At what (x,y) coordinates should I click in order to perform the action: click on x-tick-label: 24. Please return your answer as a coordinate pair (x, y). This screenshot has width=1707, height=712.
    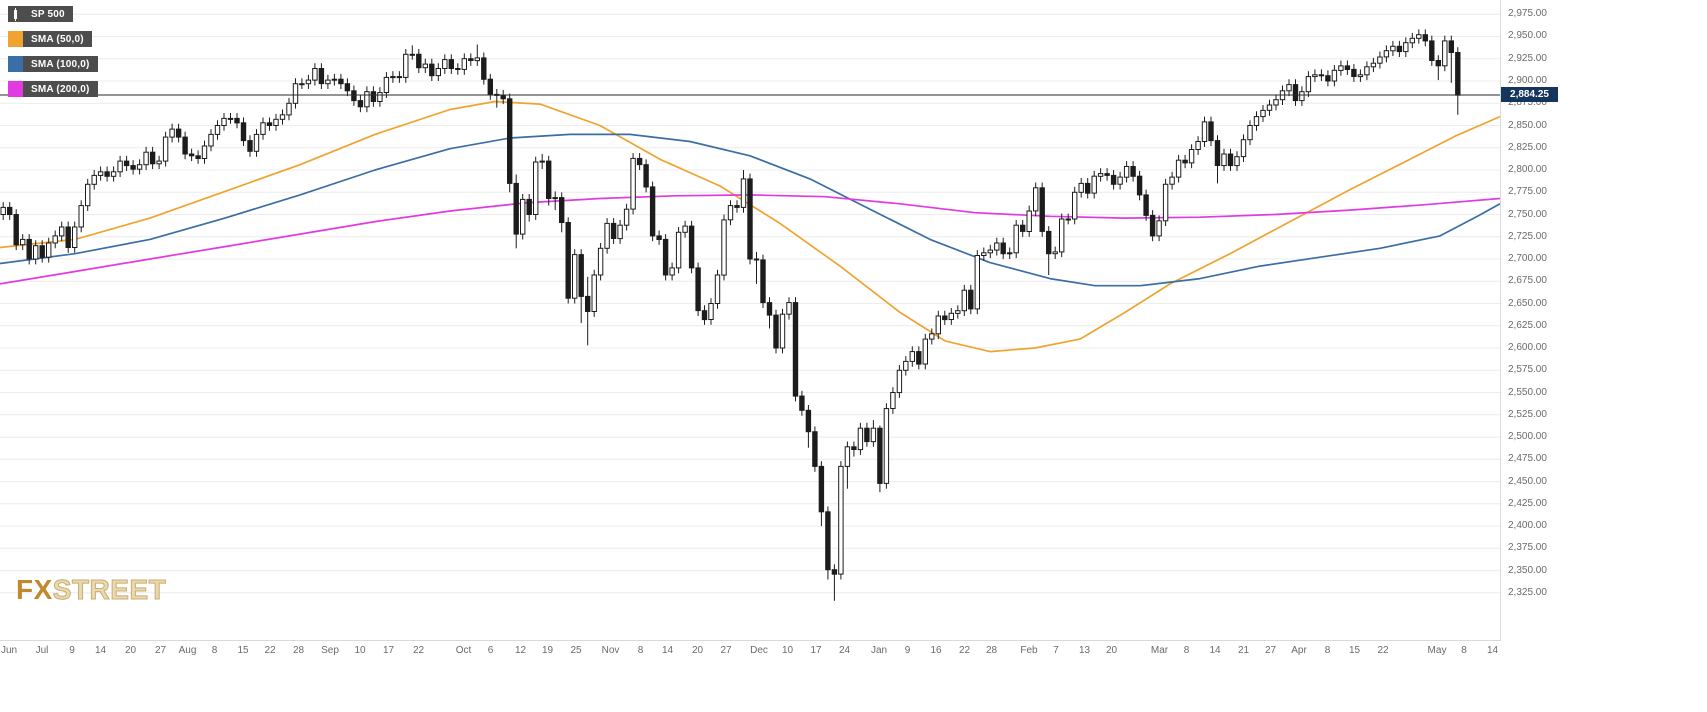
    Looking at the image, I should click on (844, 650).